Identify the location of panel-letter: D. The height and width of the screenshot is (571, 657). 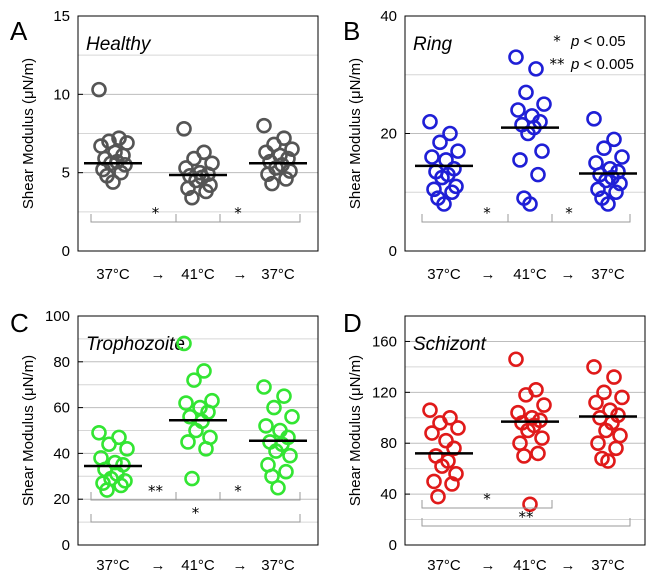
(352, 323).